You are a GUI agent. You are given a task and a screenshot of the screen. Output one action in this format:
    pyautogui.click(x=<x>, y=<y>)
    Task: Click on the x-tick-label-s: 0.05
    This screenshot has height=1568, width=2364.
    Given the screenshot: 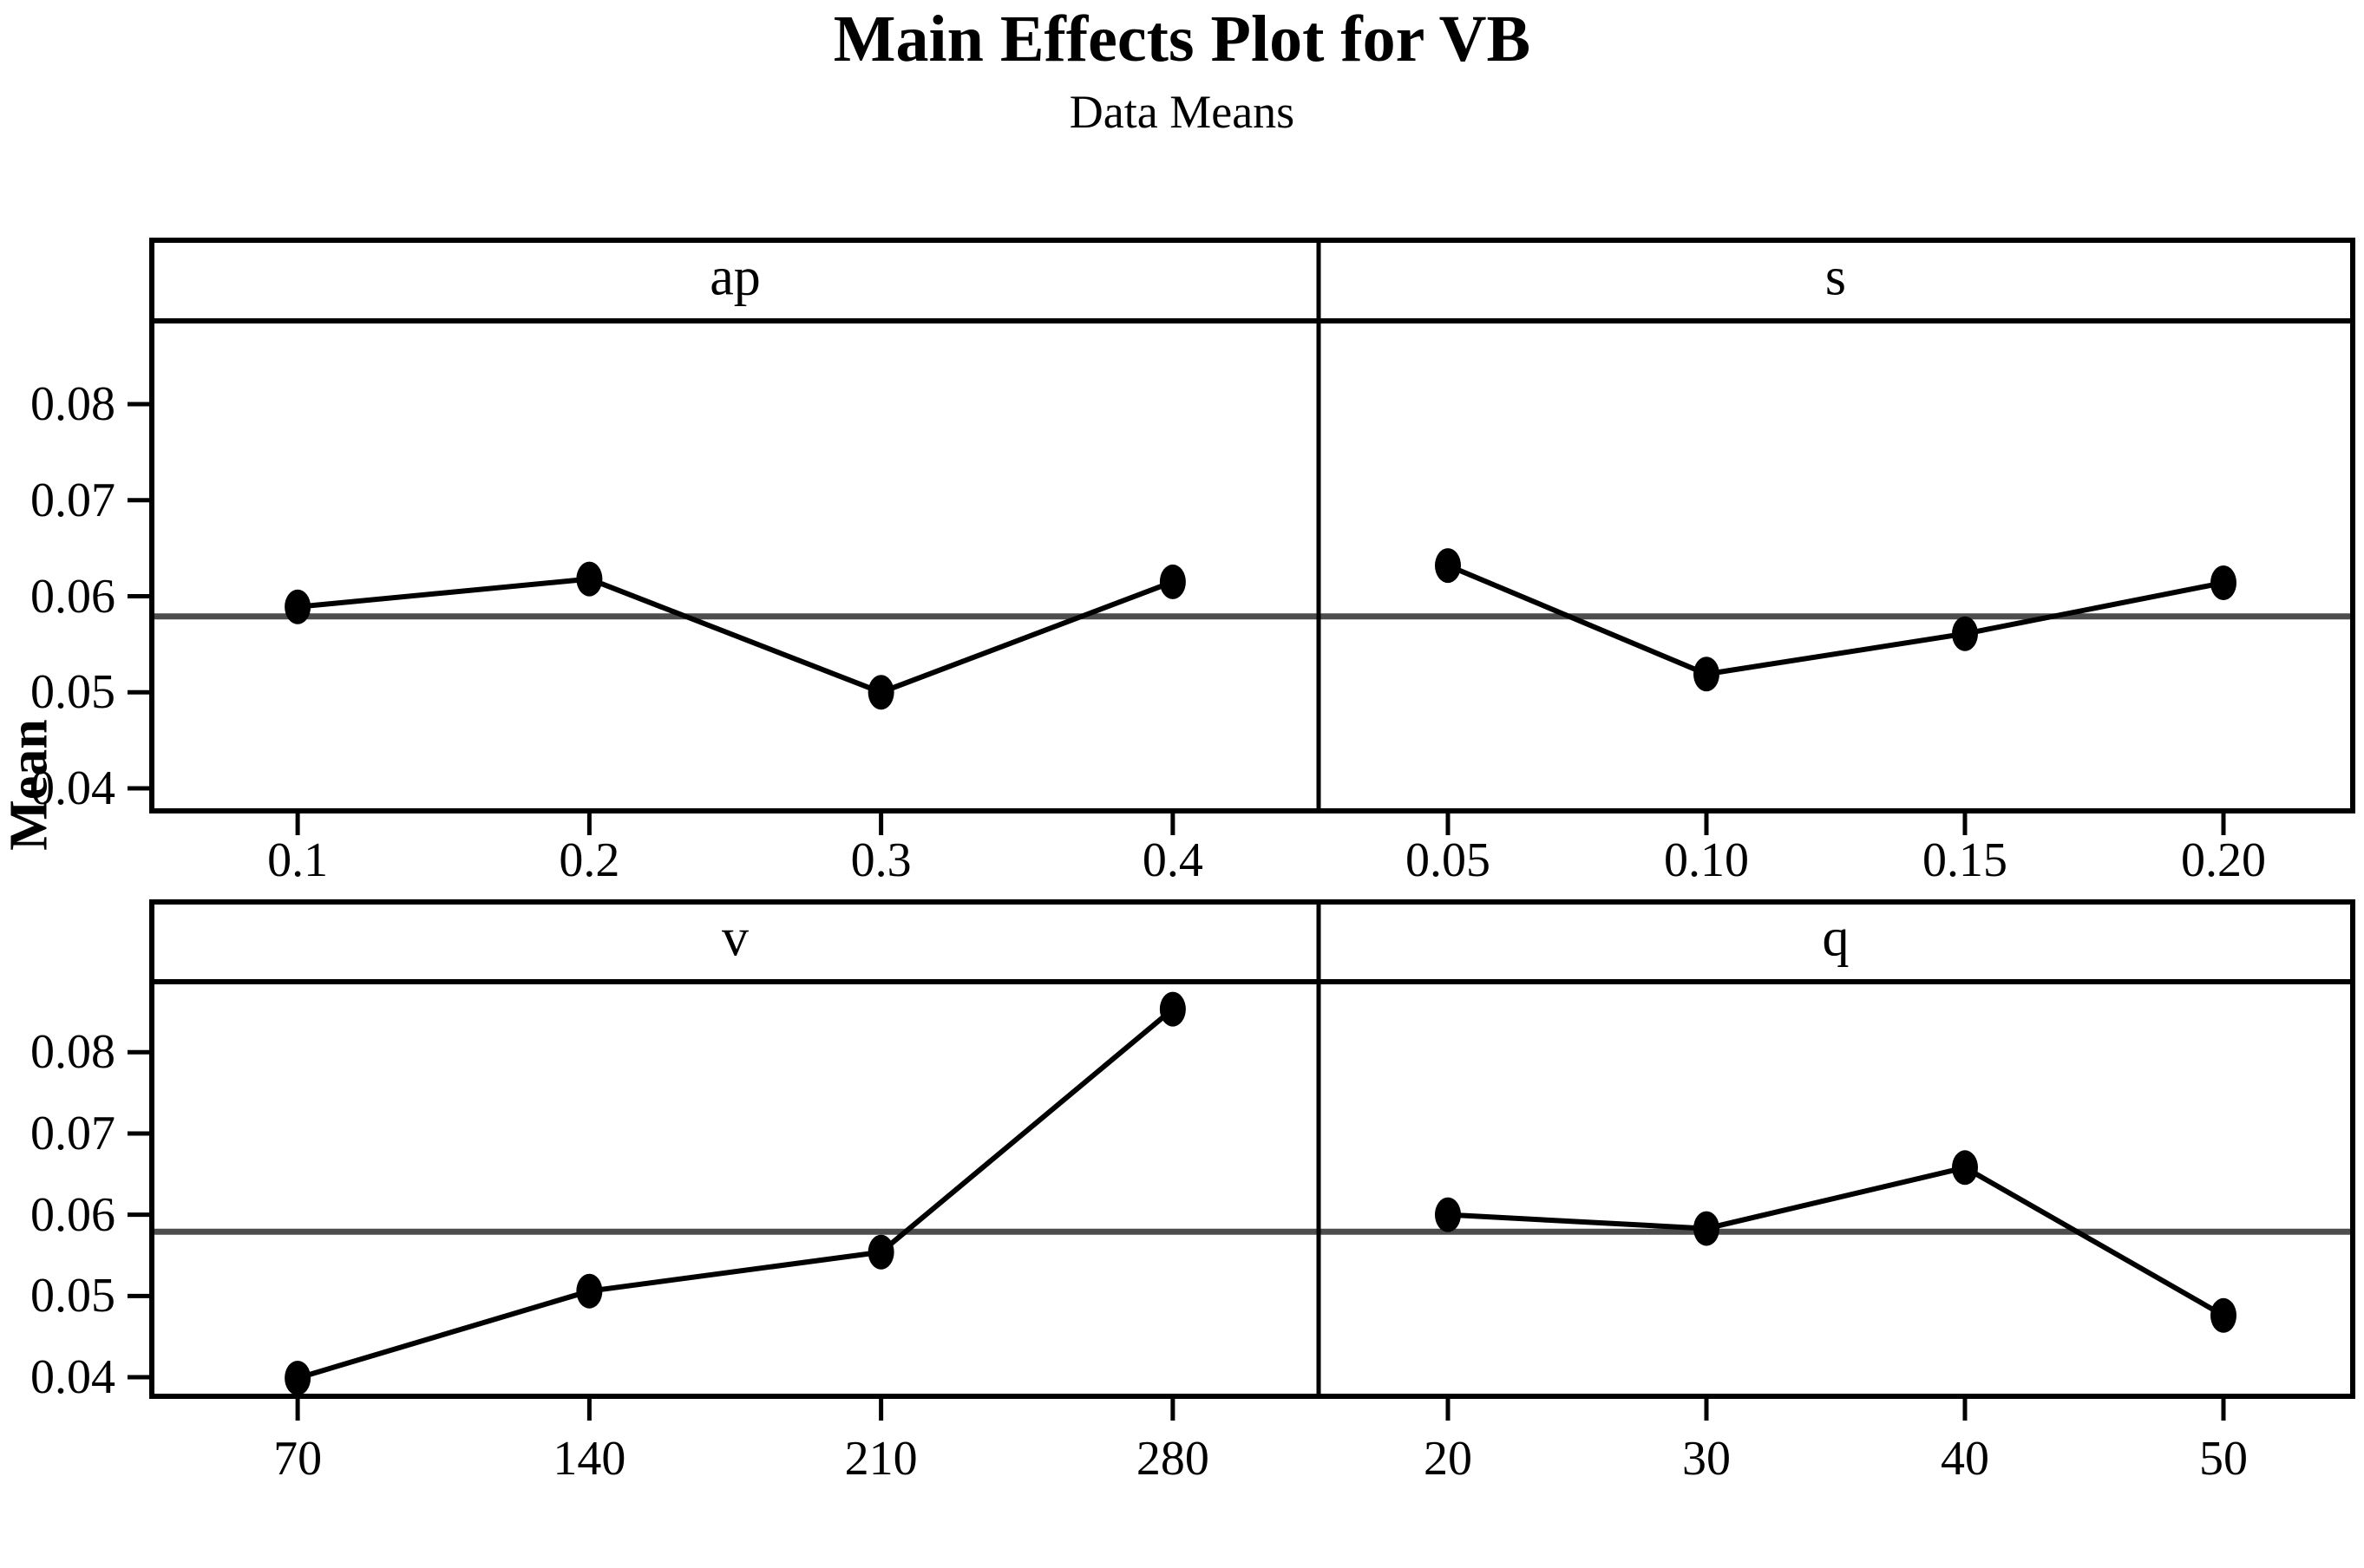 What is the action you would take?
    pyautogui.click(x=1447, y=860)
    